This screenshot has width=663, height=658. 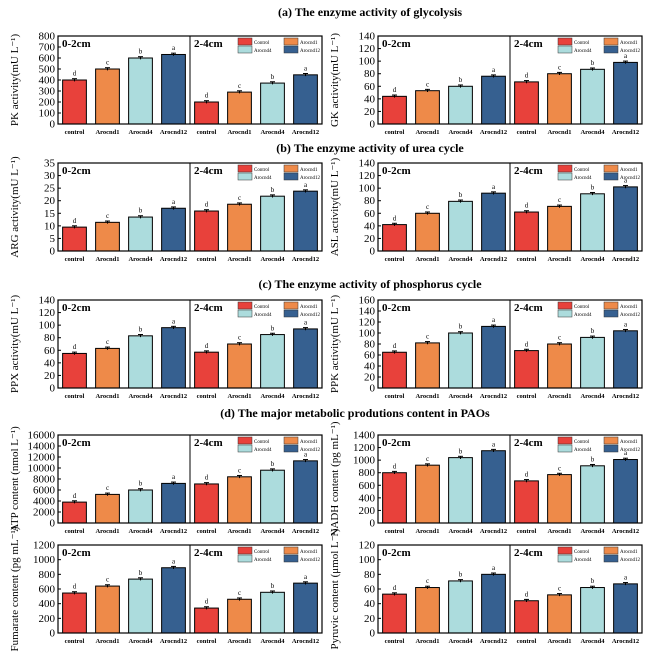 I want to click on y-axis-label: NADH content (pg mL⁻¹), so click(x=335, y=478).